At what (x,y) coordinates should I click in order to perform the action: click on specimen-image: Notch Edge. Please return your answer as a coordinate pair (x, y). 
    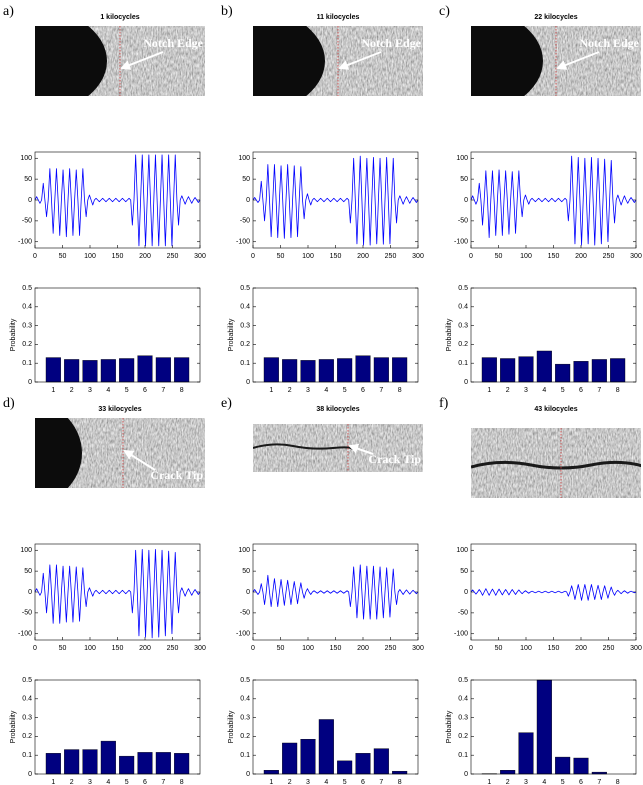
    Looking at the image, I should click on (338, 61).